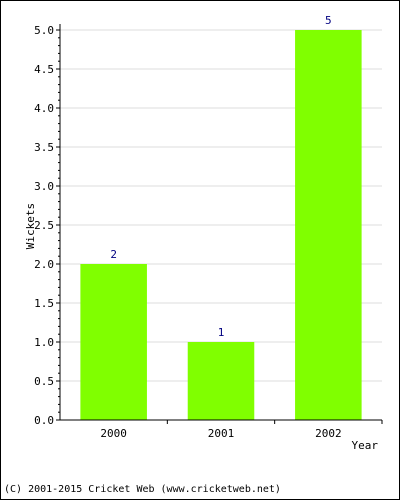  Describe the element at coordinates (328, 20) in the screenshot. I see `data-label: 5` at that location.